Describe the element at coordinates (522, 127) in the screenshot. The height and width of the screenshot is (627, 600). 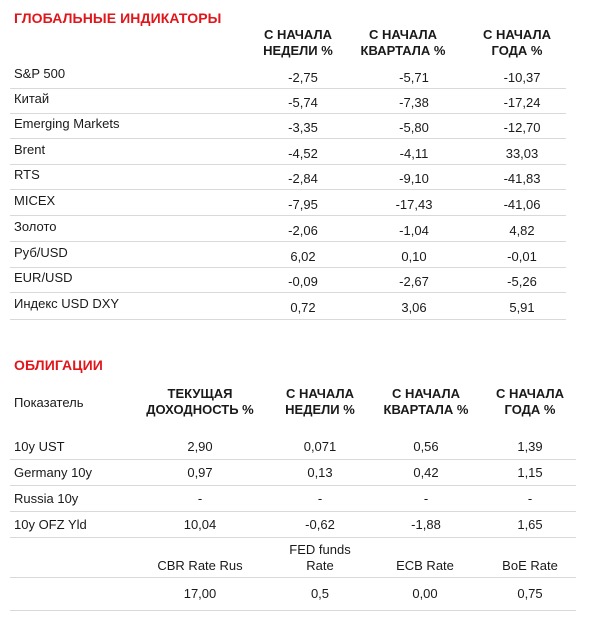
I see `year-value: -12,70` at that location.